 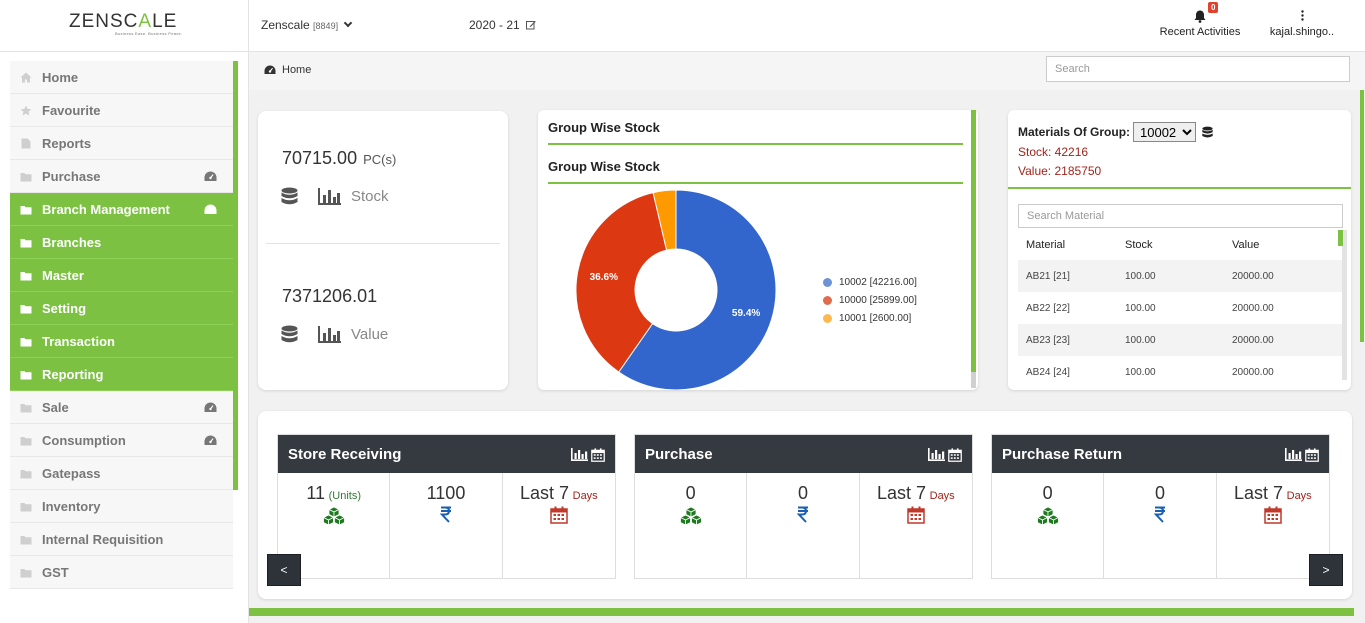 What do you see at coordinates (1046, 245) in the screenshot?
I see `table-header-cell: Material` at bounding box center [1046, 245].